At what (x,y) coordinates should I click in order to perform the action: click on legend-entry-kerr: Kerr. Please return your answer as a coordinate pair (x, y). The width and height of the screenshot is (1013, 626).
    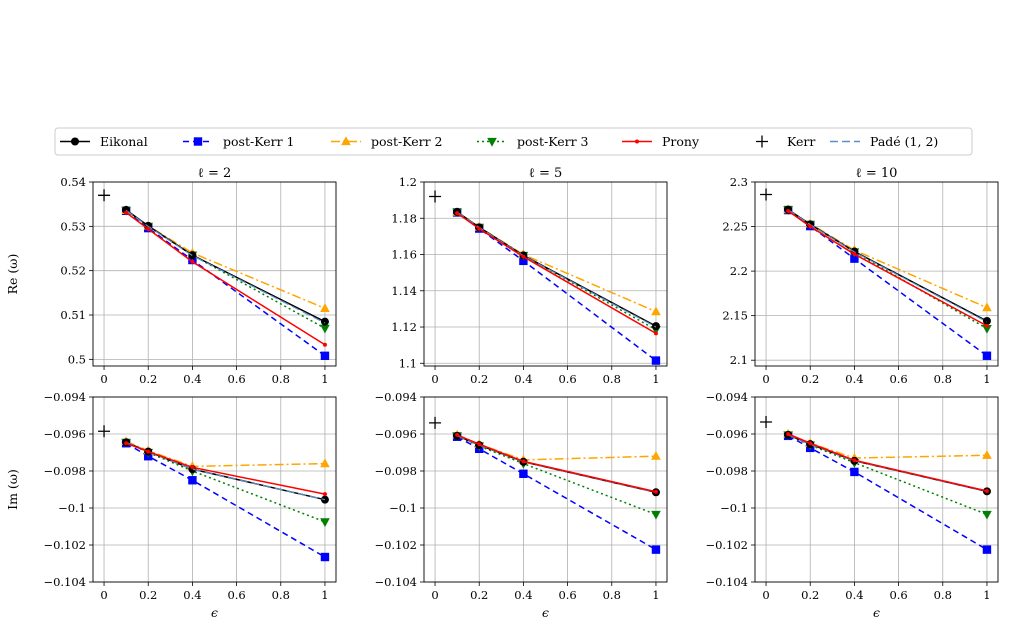
    Looking at the image, I should click on (785, 141).